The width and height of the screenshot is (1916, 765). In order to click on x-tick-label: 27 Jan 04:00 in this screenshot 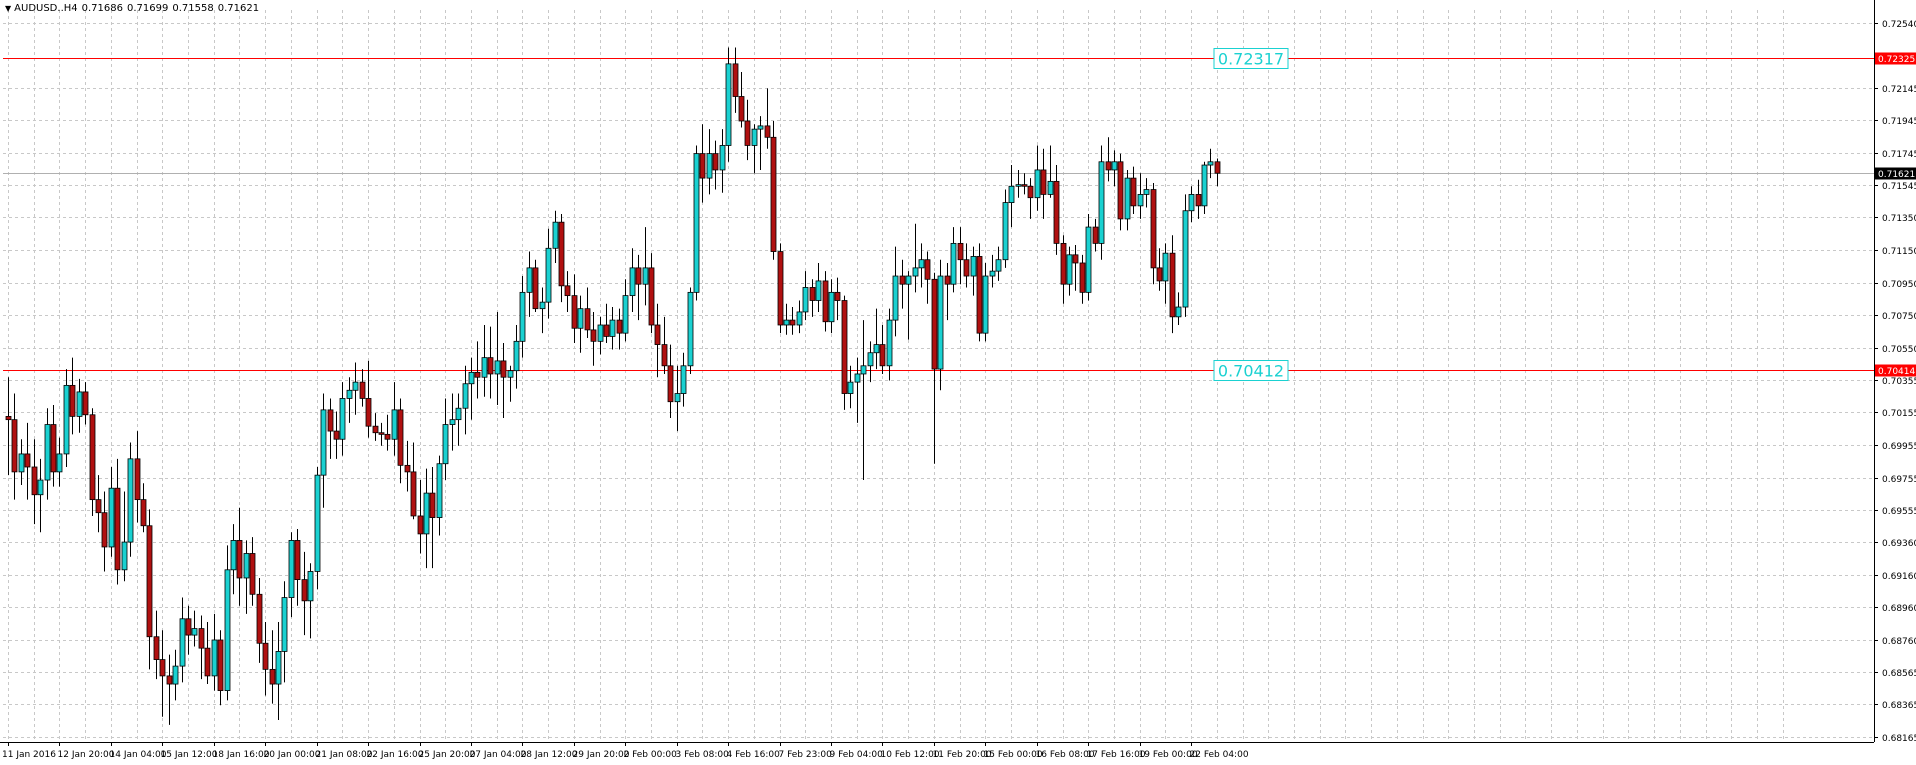, I will do `click(498, 755)`.